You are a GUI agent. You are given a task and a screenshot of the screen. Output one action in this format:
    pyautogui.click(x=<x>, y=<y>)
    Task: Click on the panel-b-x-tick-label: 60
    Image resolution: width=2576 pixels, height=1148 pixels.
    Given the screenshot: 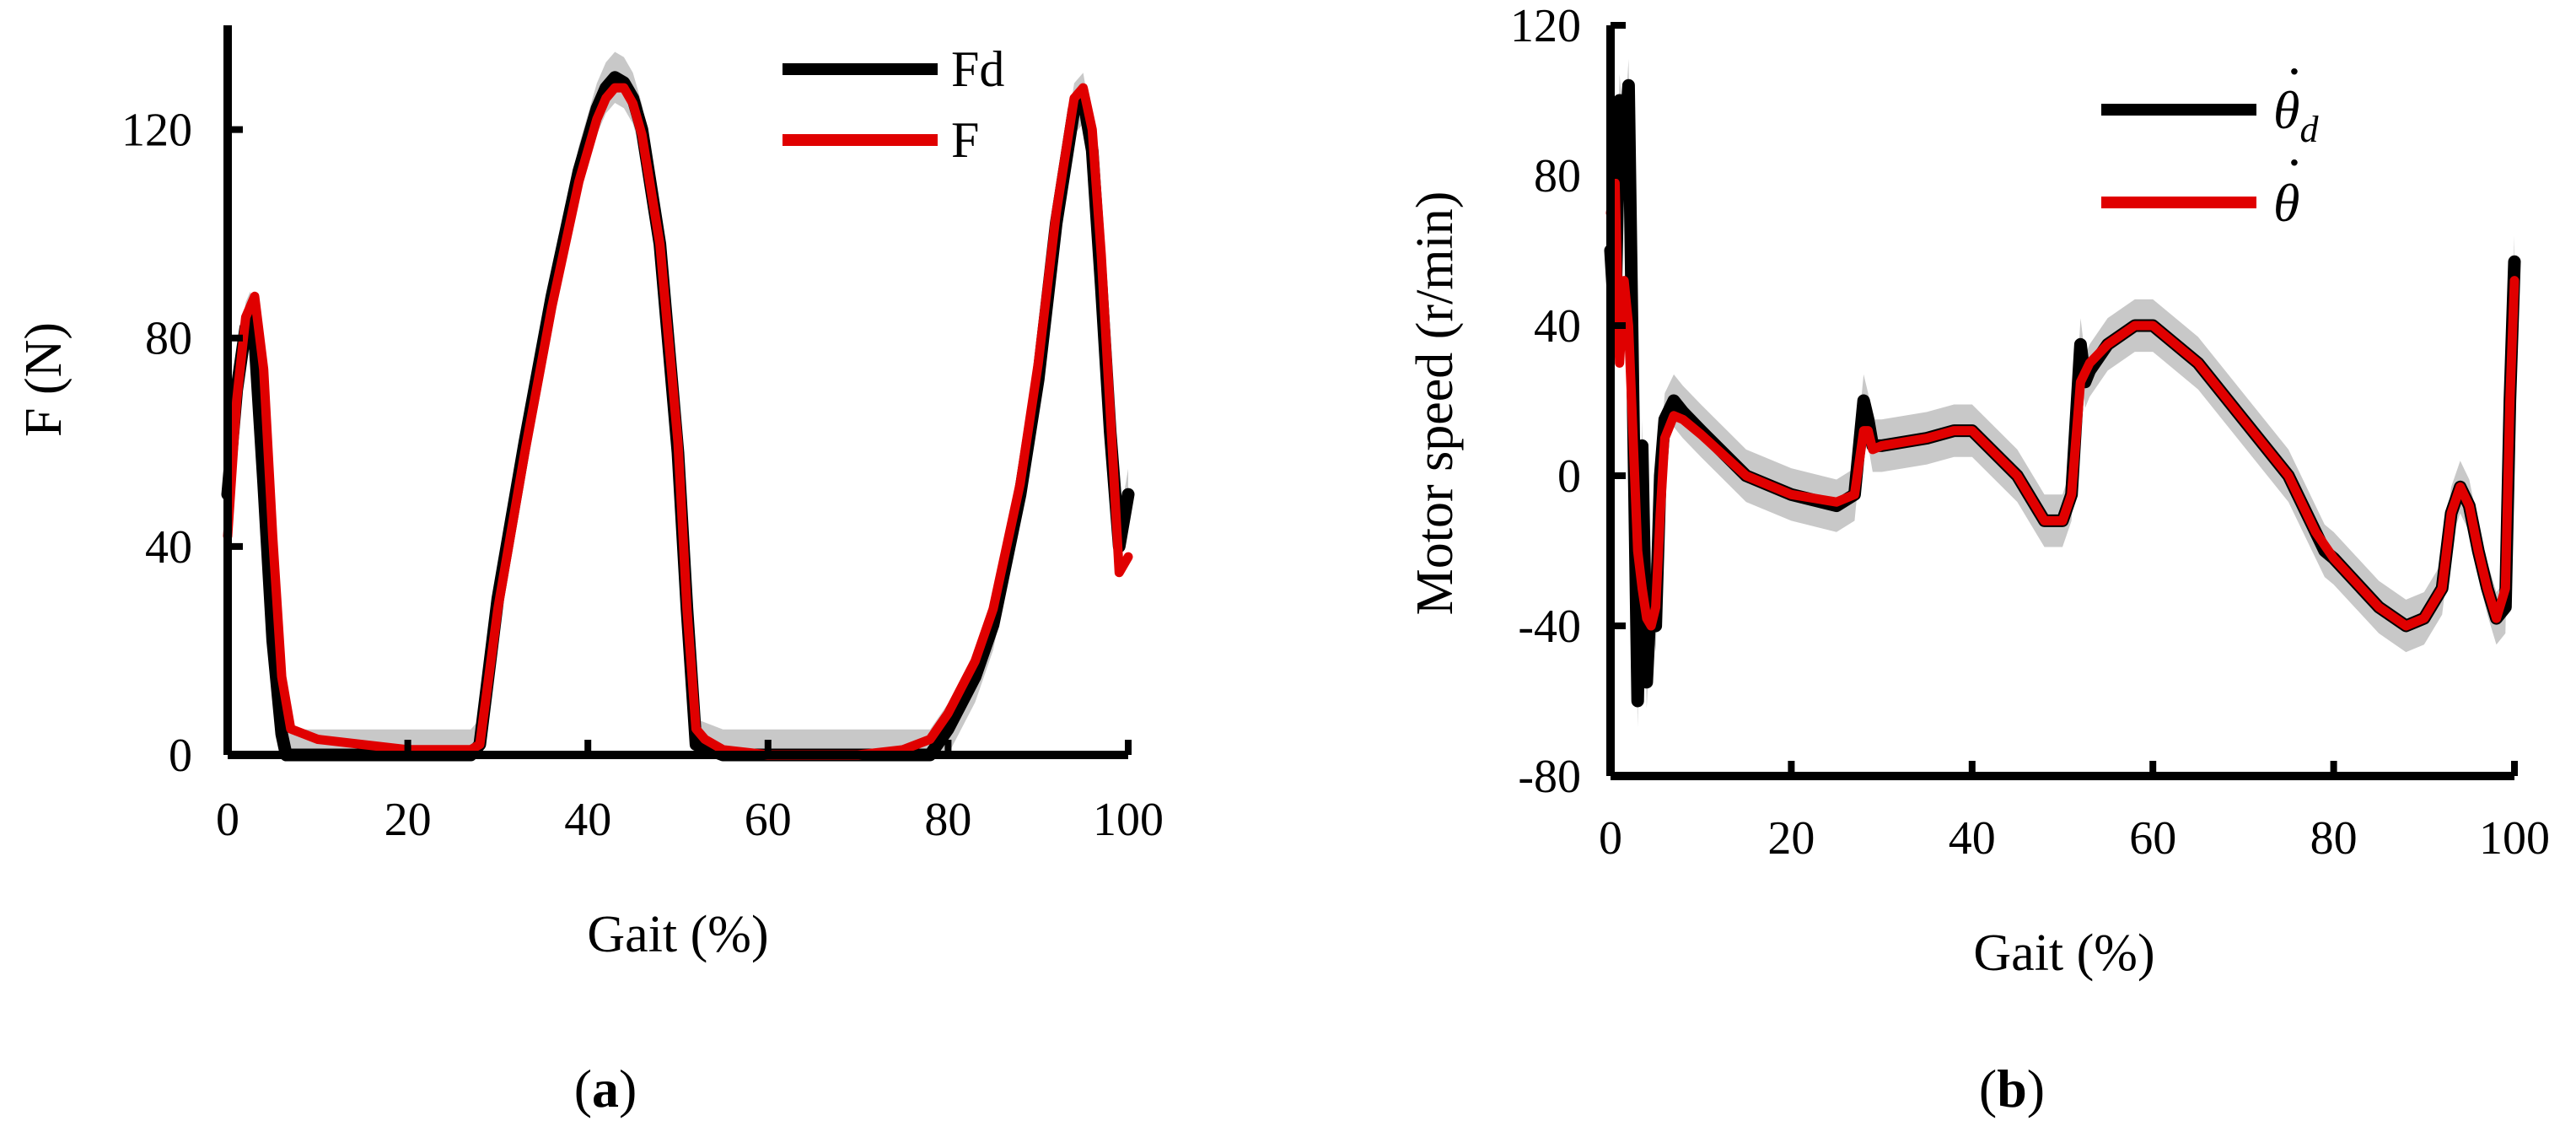 What is the action you would take?
    pyautogui.click(x=2152, y=838)
    